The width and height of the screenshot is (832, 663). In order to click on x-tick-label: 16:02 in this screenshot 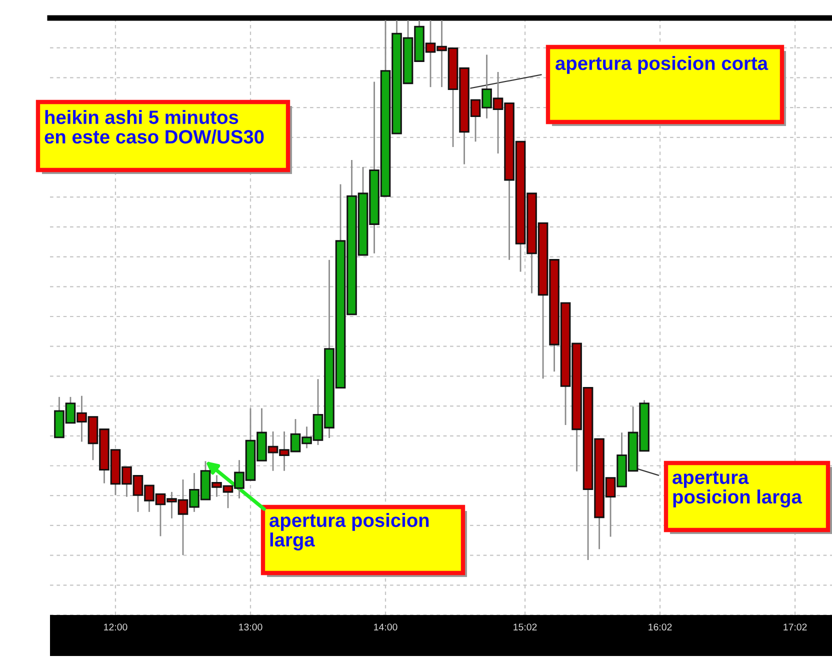, I will do `click(660, 627)`.